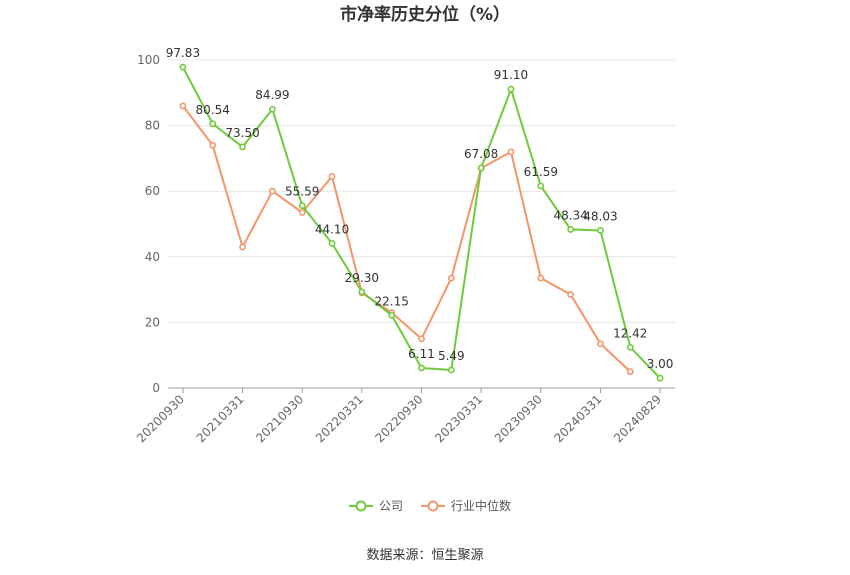  What do you see at coordinates (213, 110) in the screenshot?
I see `data-label: 80.54` at bounding box center [213, 110].